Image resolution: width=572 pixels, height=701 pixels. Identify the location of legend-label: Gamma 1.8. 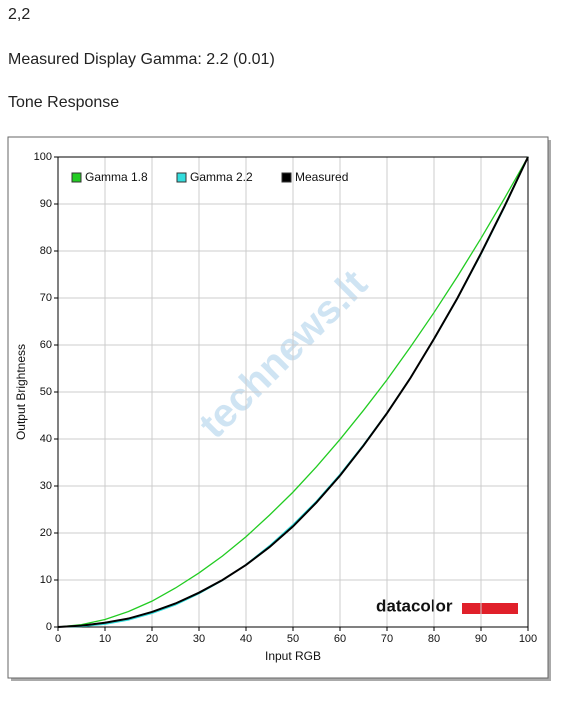
(116, 177).